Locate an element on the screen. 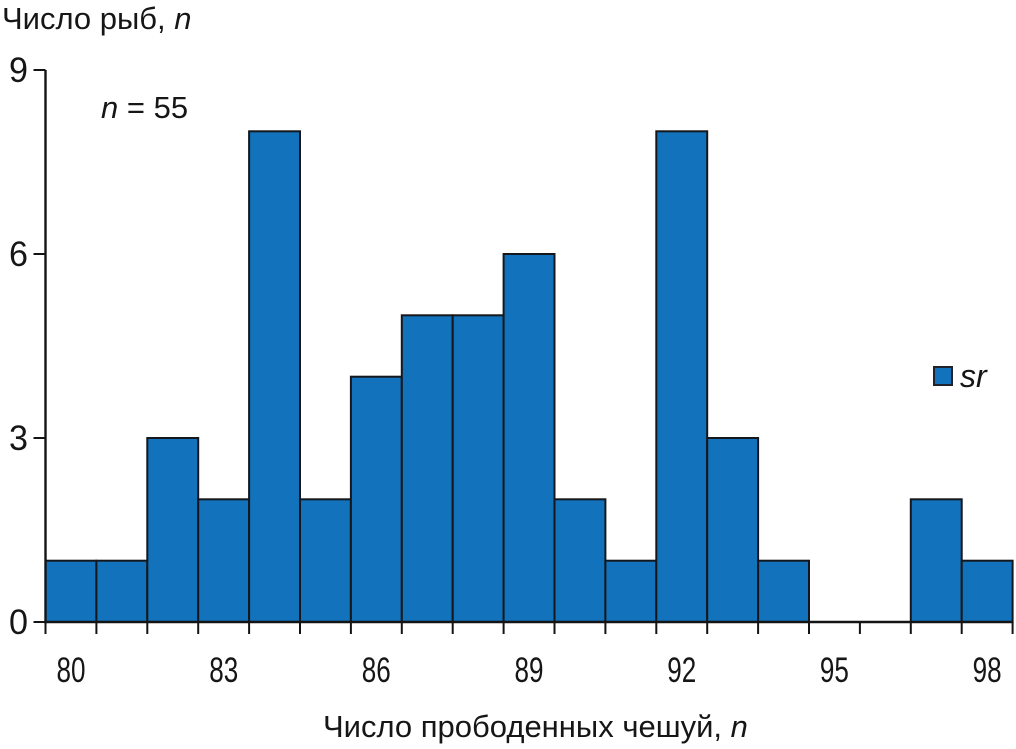 Image resolution: width=1016 pixels, height=749 pixels. y-axis-title-variable: n is located at coordinates (183, 18).